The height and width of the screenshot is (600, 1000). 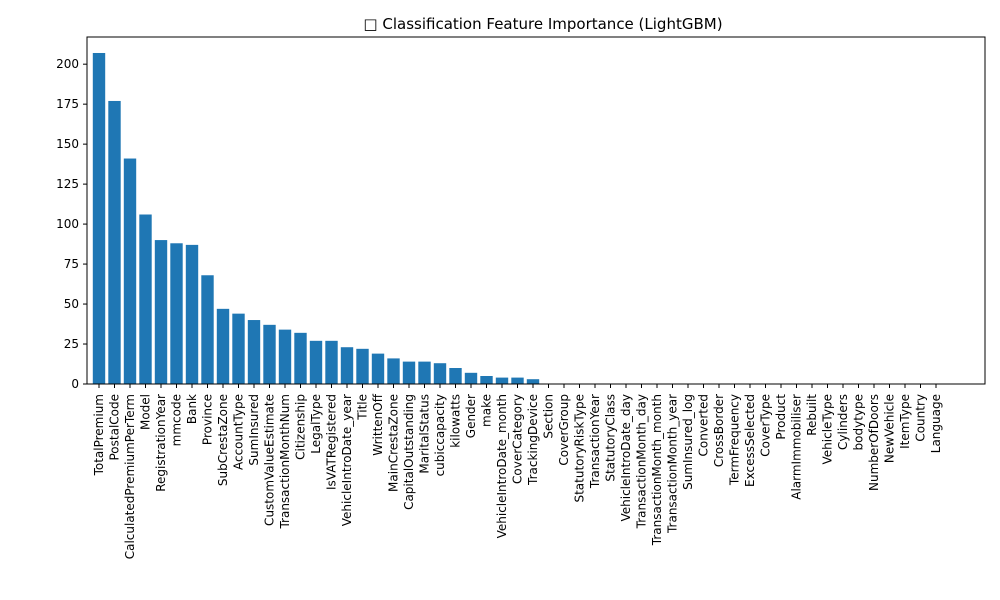 I want to click on bar-MaritalStatus, so click(x=424, y=372).